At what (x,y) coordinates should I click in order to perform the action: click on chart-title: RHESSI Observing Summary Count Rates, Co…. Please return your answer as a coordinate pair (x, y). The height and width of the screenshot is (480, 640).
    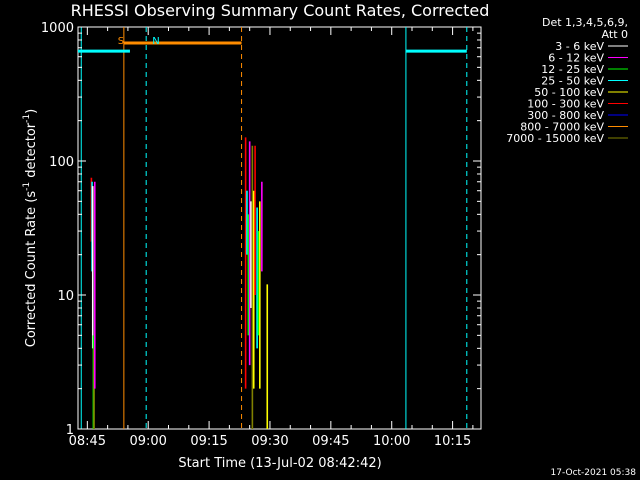
    Looking at the image, I should click on (280, 10).